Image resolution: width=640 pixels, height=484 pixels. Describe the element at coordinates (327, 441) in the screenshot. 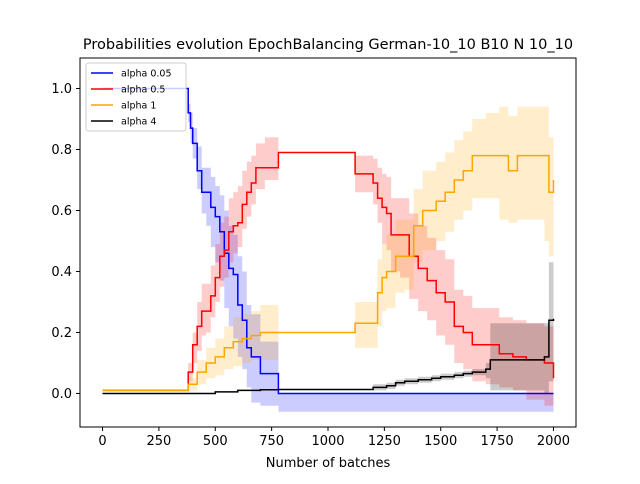

I see `x-tick-label: 1000` at that location.